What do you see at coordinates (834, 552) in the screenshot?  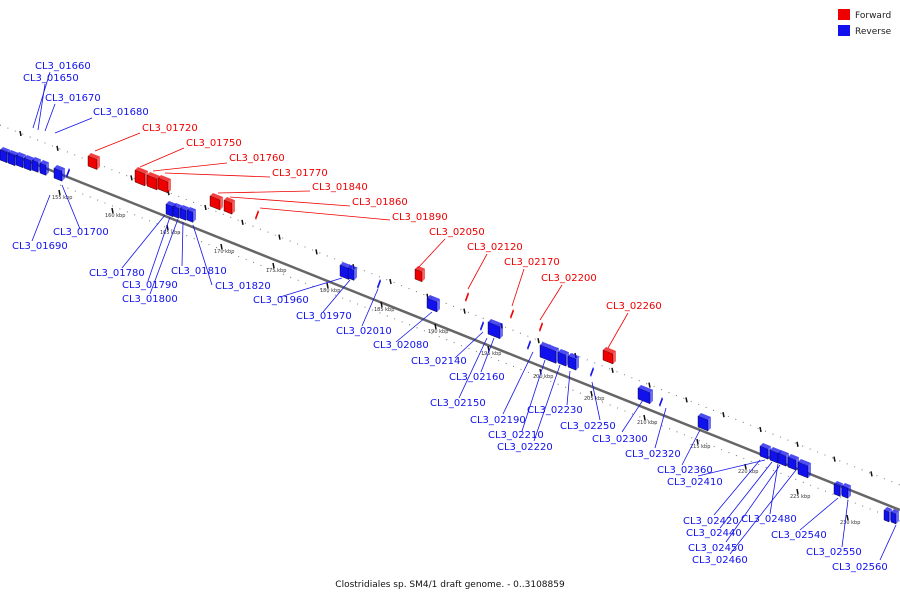 I see `reverse-gene-label: CL3_02550` at bounding box center [834, 552].